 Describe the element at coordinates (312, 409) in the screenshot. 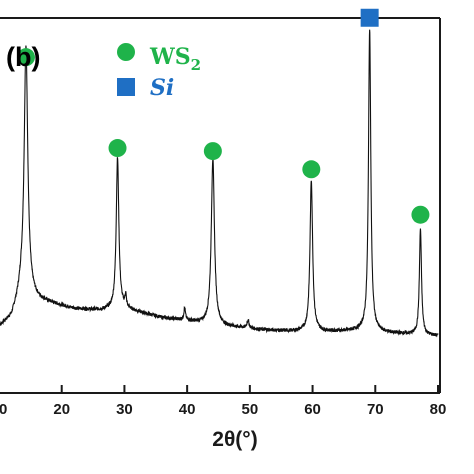

I see `x-tick-label: 60` at that location.